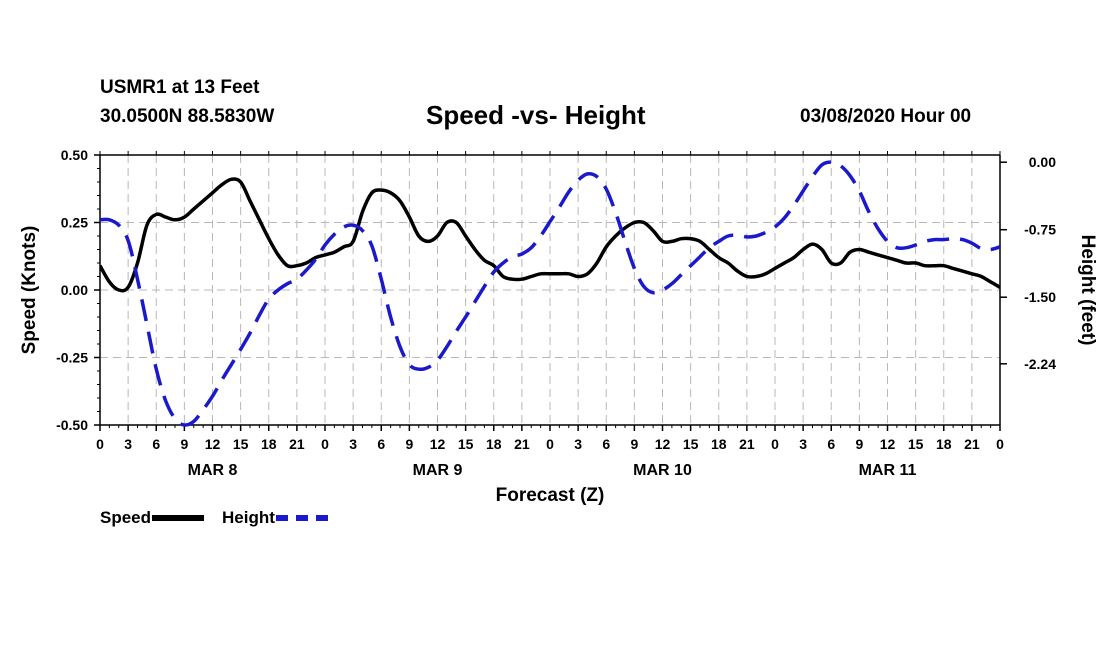 The height and width of the screenshot is (650, 1100). I want to click on forecast-datetime: 03/08/2020 Hour 00, so click(886, 116).